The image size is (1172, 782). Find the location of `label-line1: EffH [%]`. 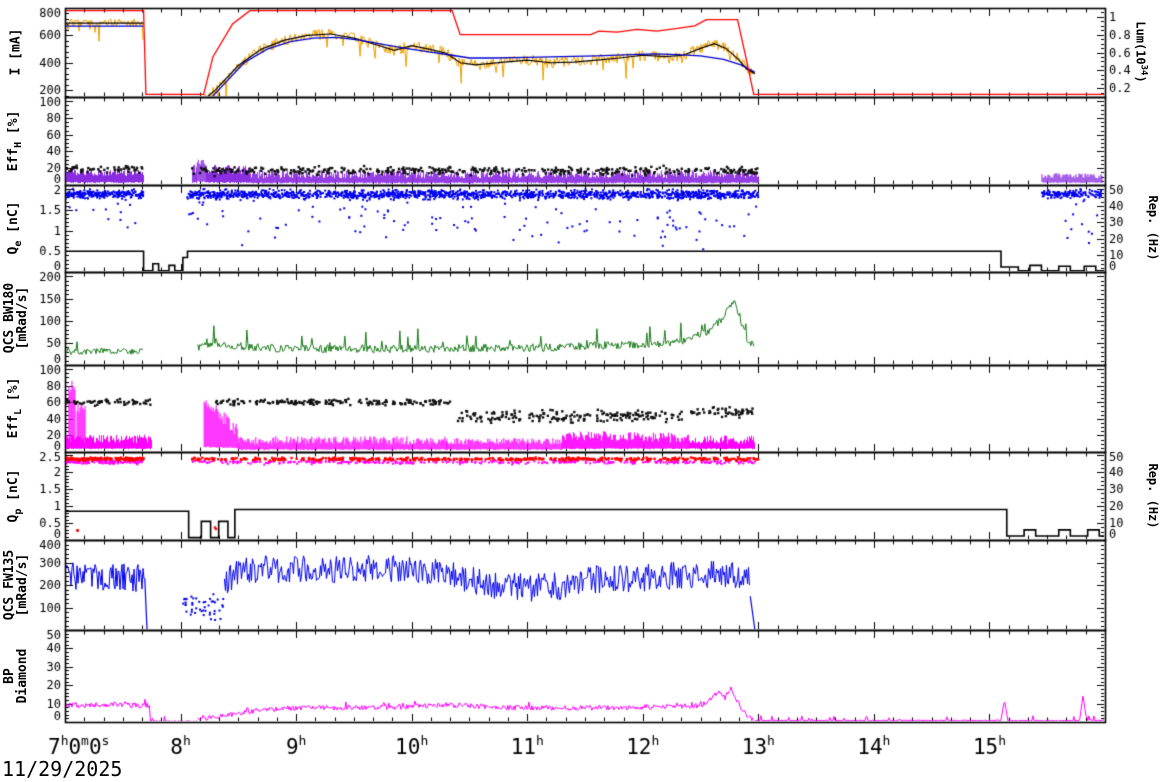

label-line1: EffH [%] is located at coordinates (15, 141).